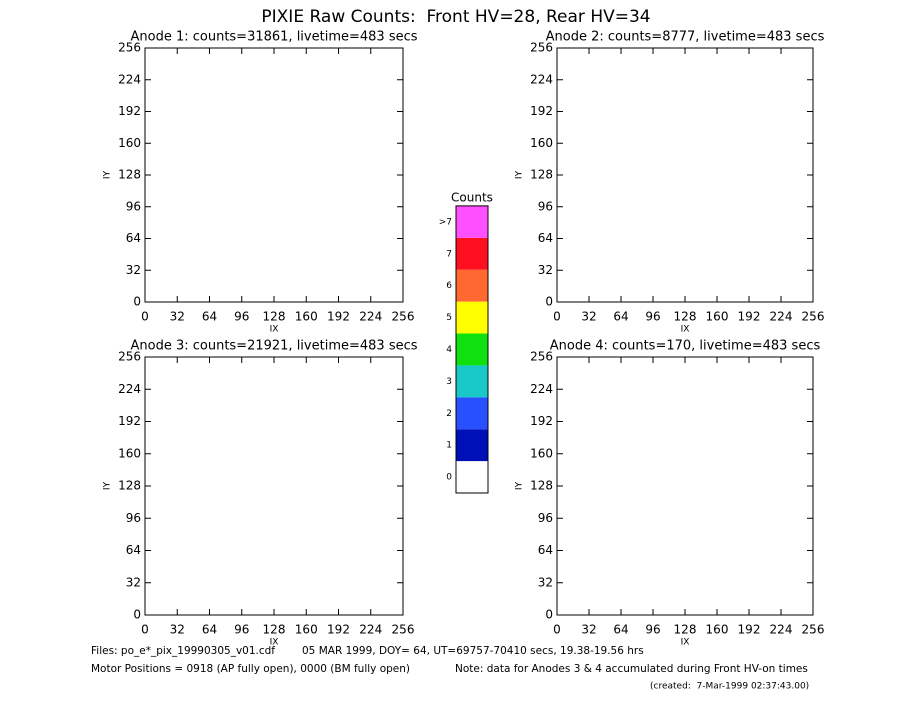 The image size is (913, 705). Describe the element at coordinates (273, 346) in the screenshot. I see `panel-title: Anode 3: counts=21921, livetime=483 secs` at that location.